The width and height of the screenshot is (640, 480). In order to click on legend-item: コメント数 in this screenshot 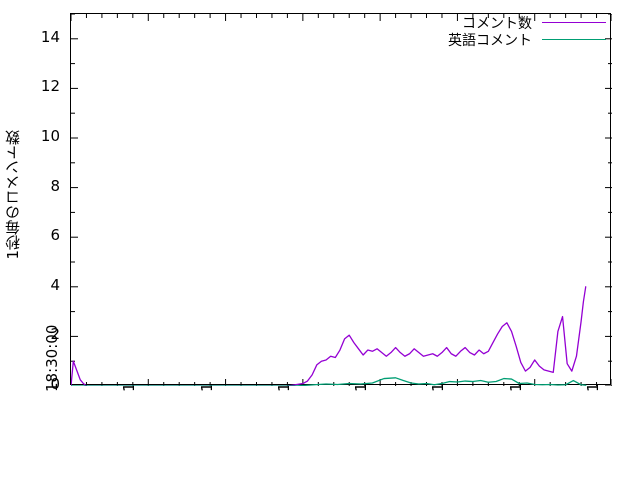, I will do `click(518, 23)`.